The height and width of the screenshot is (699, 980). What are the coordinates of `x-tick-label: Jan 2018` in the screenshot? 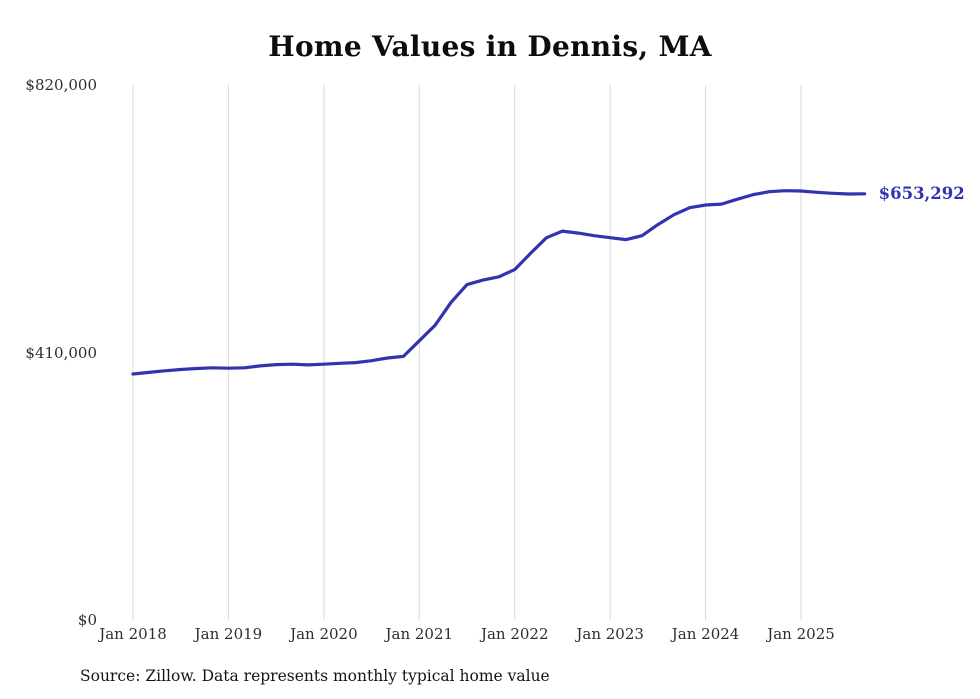 It's located at (133, 634).